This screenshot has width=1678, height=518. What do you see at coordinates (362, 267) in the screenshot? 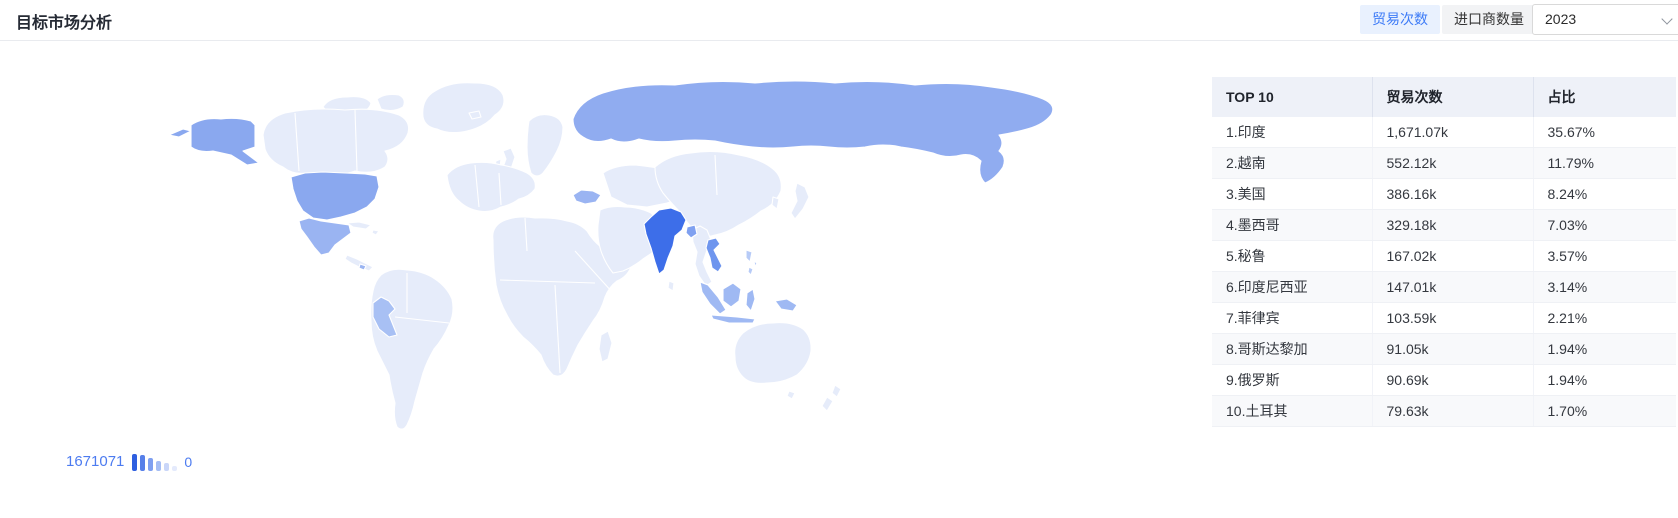
I see `map-country-costa-rica` at bounding box center [362, 267].